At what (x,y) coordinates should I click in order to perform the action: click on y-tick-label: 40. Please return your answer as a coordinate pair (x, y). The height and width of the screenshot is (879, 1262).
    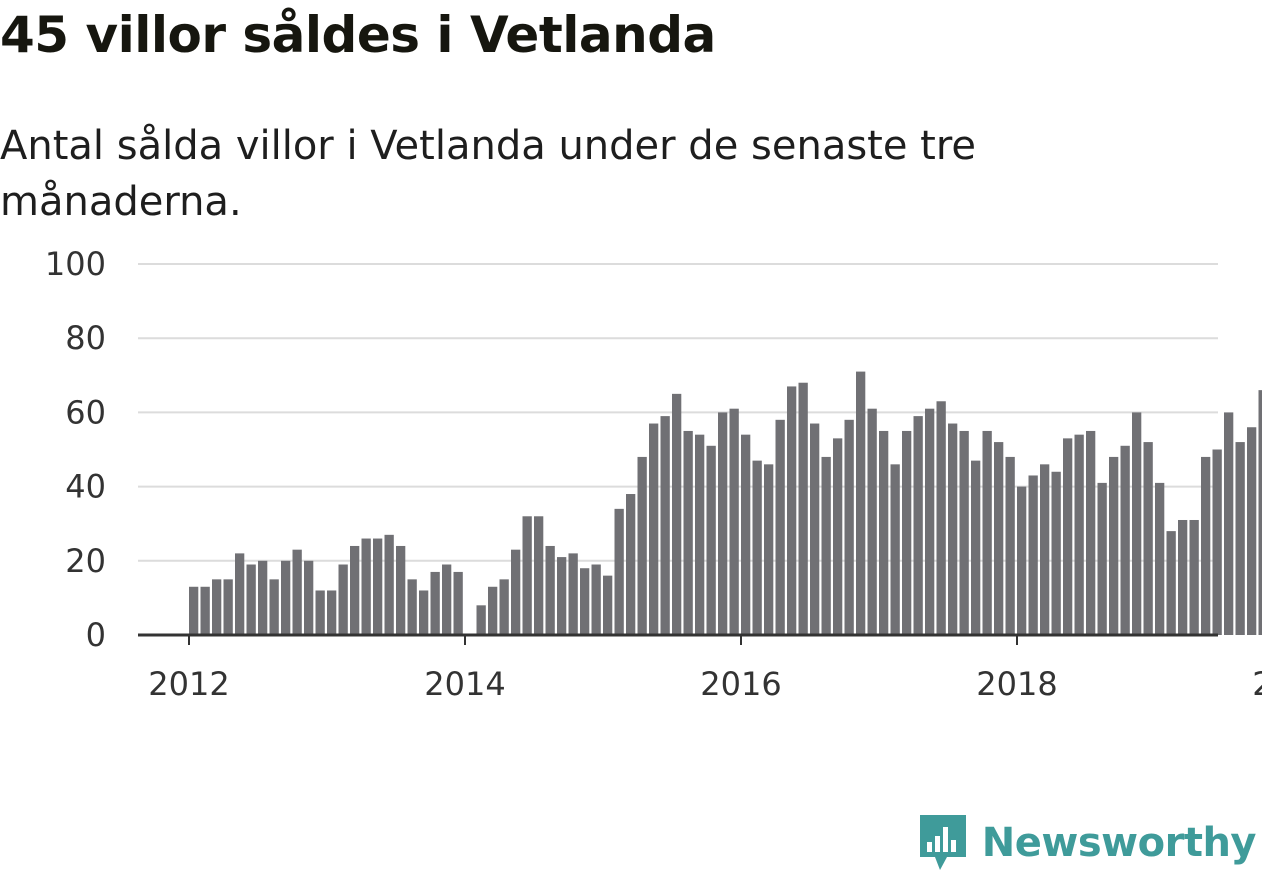
    Looking at the image, I should click on (85, 487).